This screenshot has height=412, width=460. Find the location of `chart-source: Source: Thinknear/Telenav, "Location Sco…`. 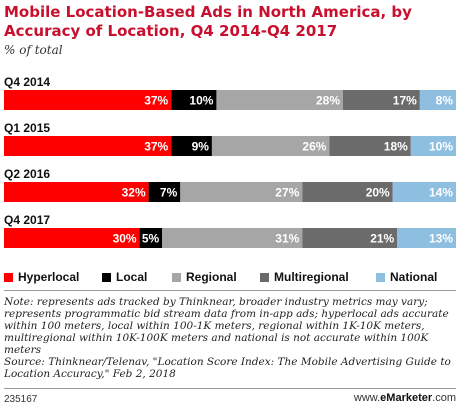

chart-source: Source: Thinknear/Telenav, "Location Sco… is located at coordinates (227, 368).